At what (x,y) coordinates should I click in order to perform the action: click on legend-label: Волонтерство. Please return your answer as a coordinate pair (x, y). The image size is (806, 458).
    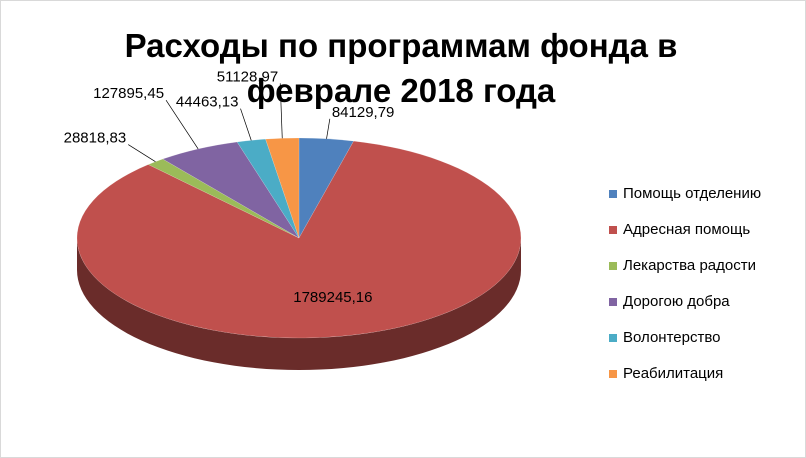
    Looking at the image, I should click on (671, 337).